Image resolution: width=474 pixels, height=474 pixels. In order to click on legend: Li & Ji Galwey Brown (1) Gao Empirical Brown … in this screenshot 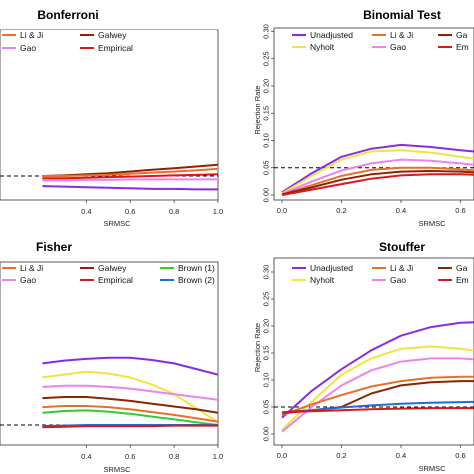, I will do `click(109, 276)`.